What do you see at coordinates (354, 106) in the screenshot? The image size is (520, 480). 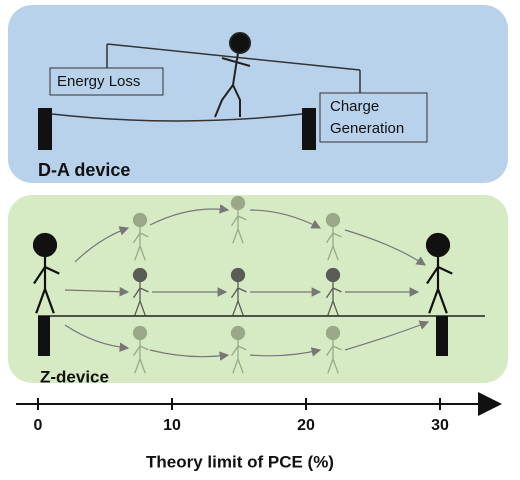 I see `generation-label: Charge` at bounding box center [354, 106].